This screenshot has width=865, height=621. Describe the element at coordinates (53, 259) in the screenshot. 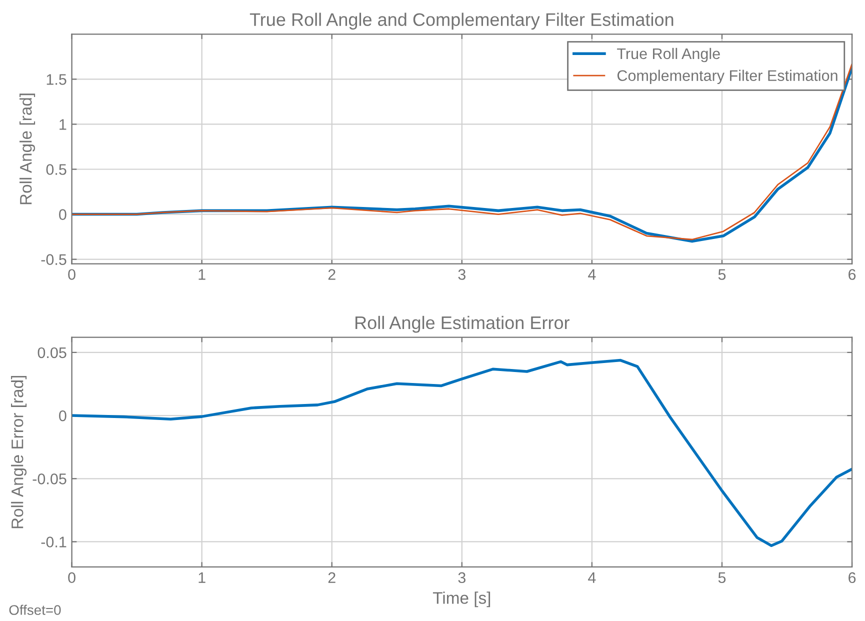

I see `y-tick-label: -0.5` at that location.